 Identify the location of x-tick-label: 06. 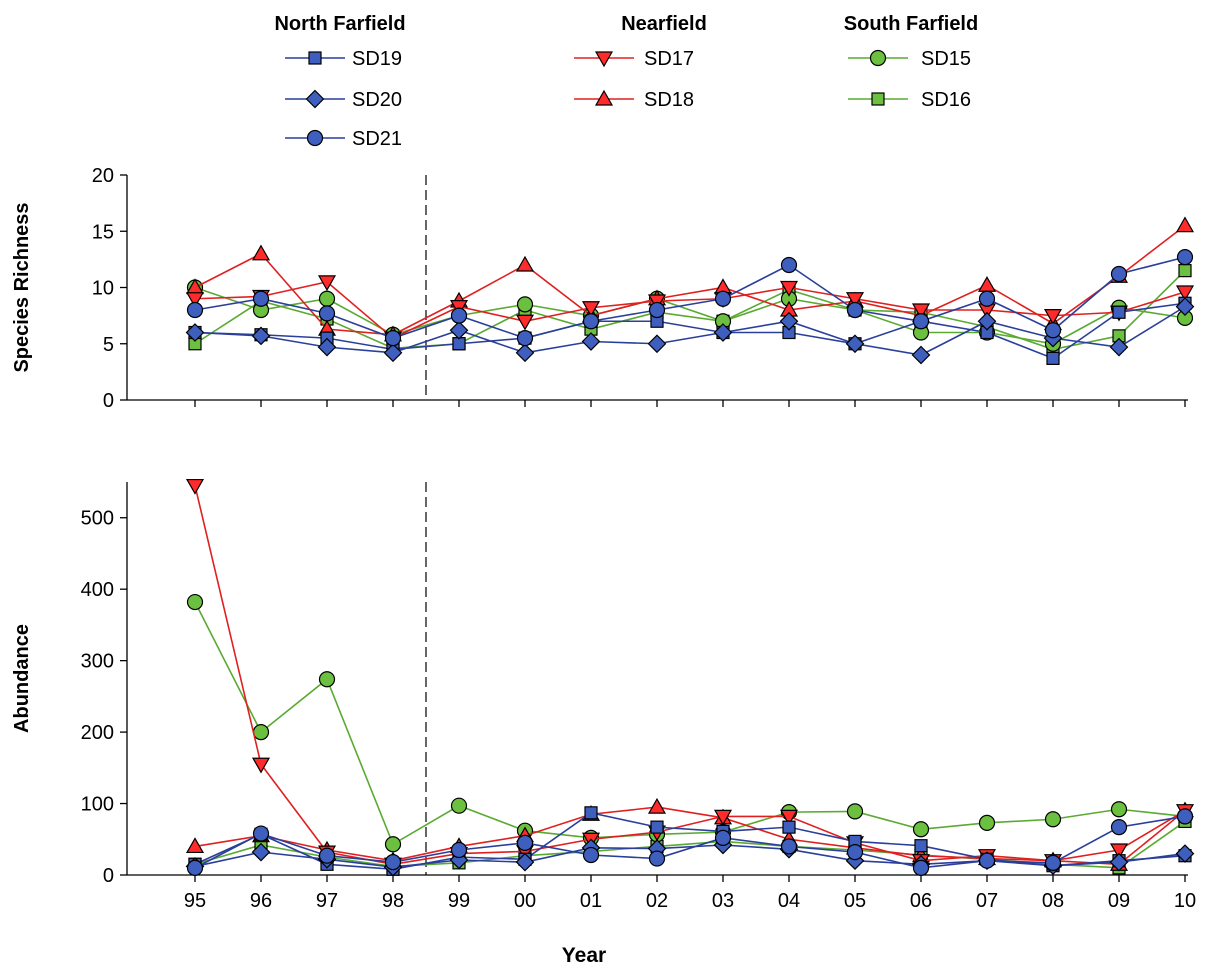
(921, 901).